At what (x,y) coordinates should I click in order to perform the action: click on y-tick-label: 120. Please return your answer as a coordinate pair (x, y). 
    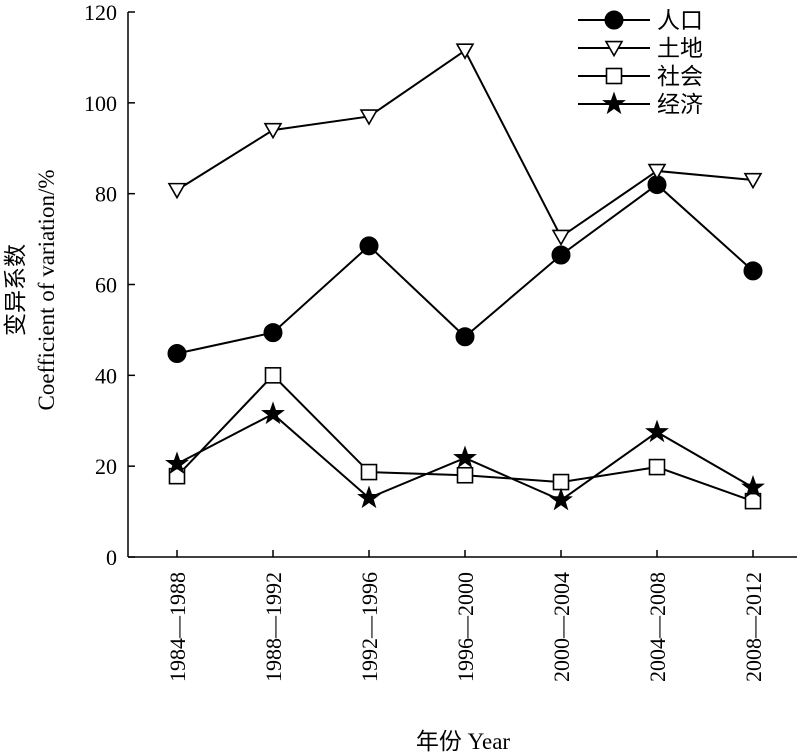
    Looking at the image, I should click on (100, 12).